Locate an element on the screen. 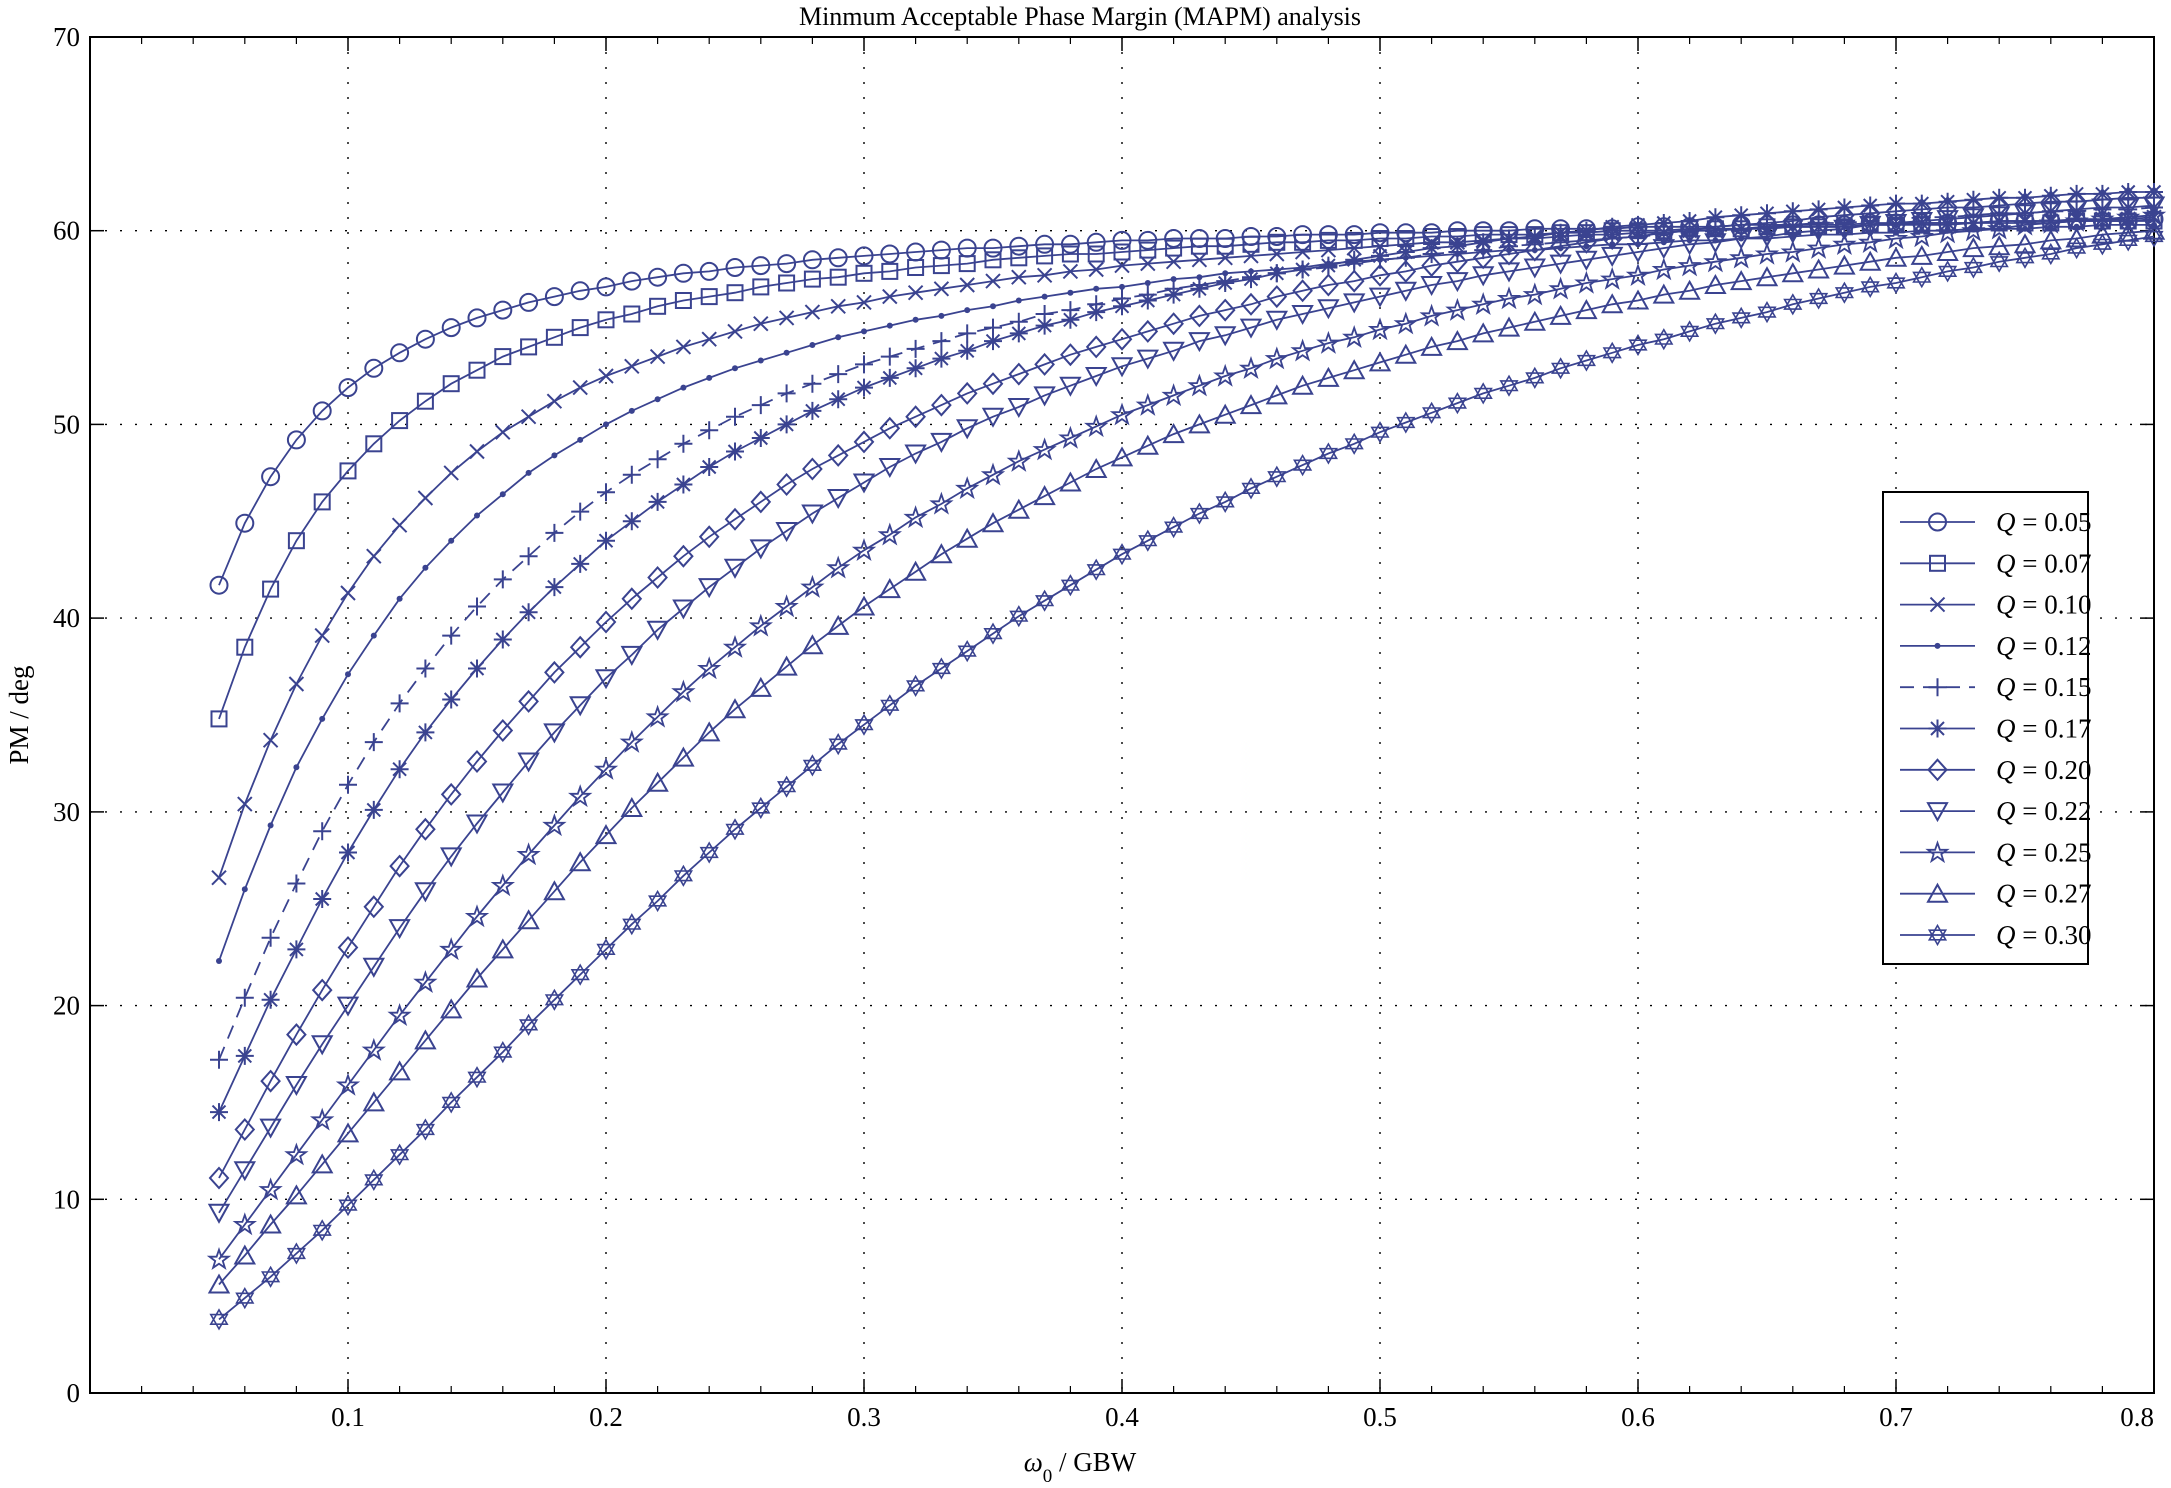 Image resolution: width=2171 pixels, height=1488 pixels. x-tick-label: 0.2 is located at coordinates (606, 1417).